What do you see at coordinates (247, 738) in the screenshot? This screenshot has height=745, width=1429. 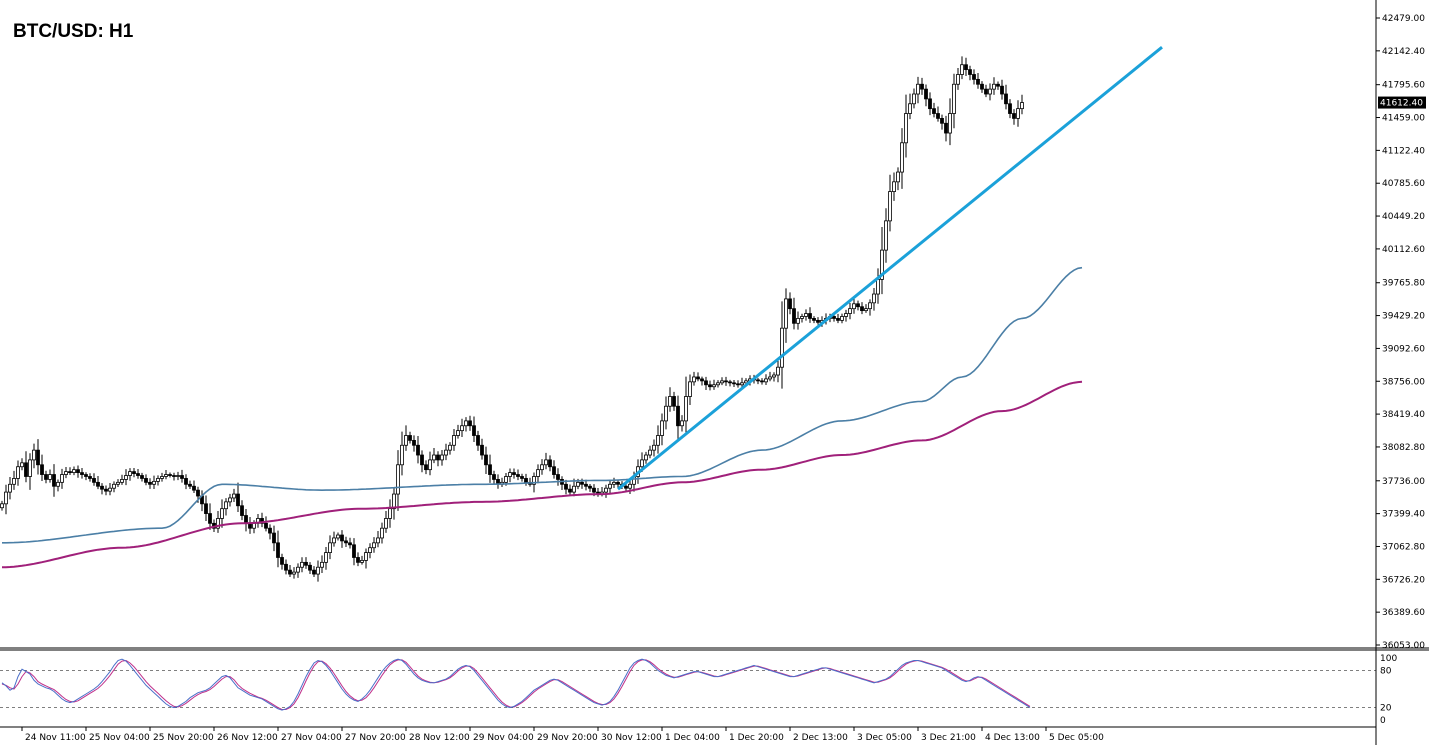 I see `x-tick-label: 26 Nov 12:00` at bounding box center [247, 738].